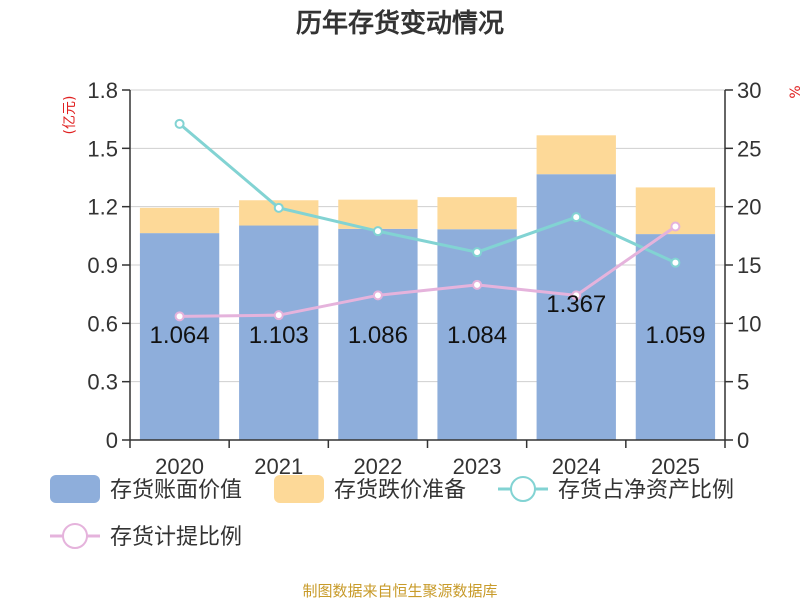 The image size is (800, 600). I want to click on left-tick-label: 0, so click(112, 440).